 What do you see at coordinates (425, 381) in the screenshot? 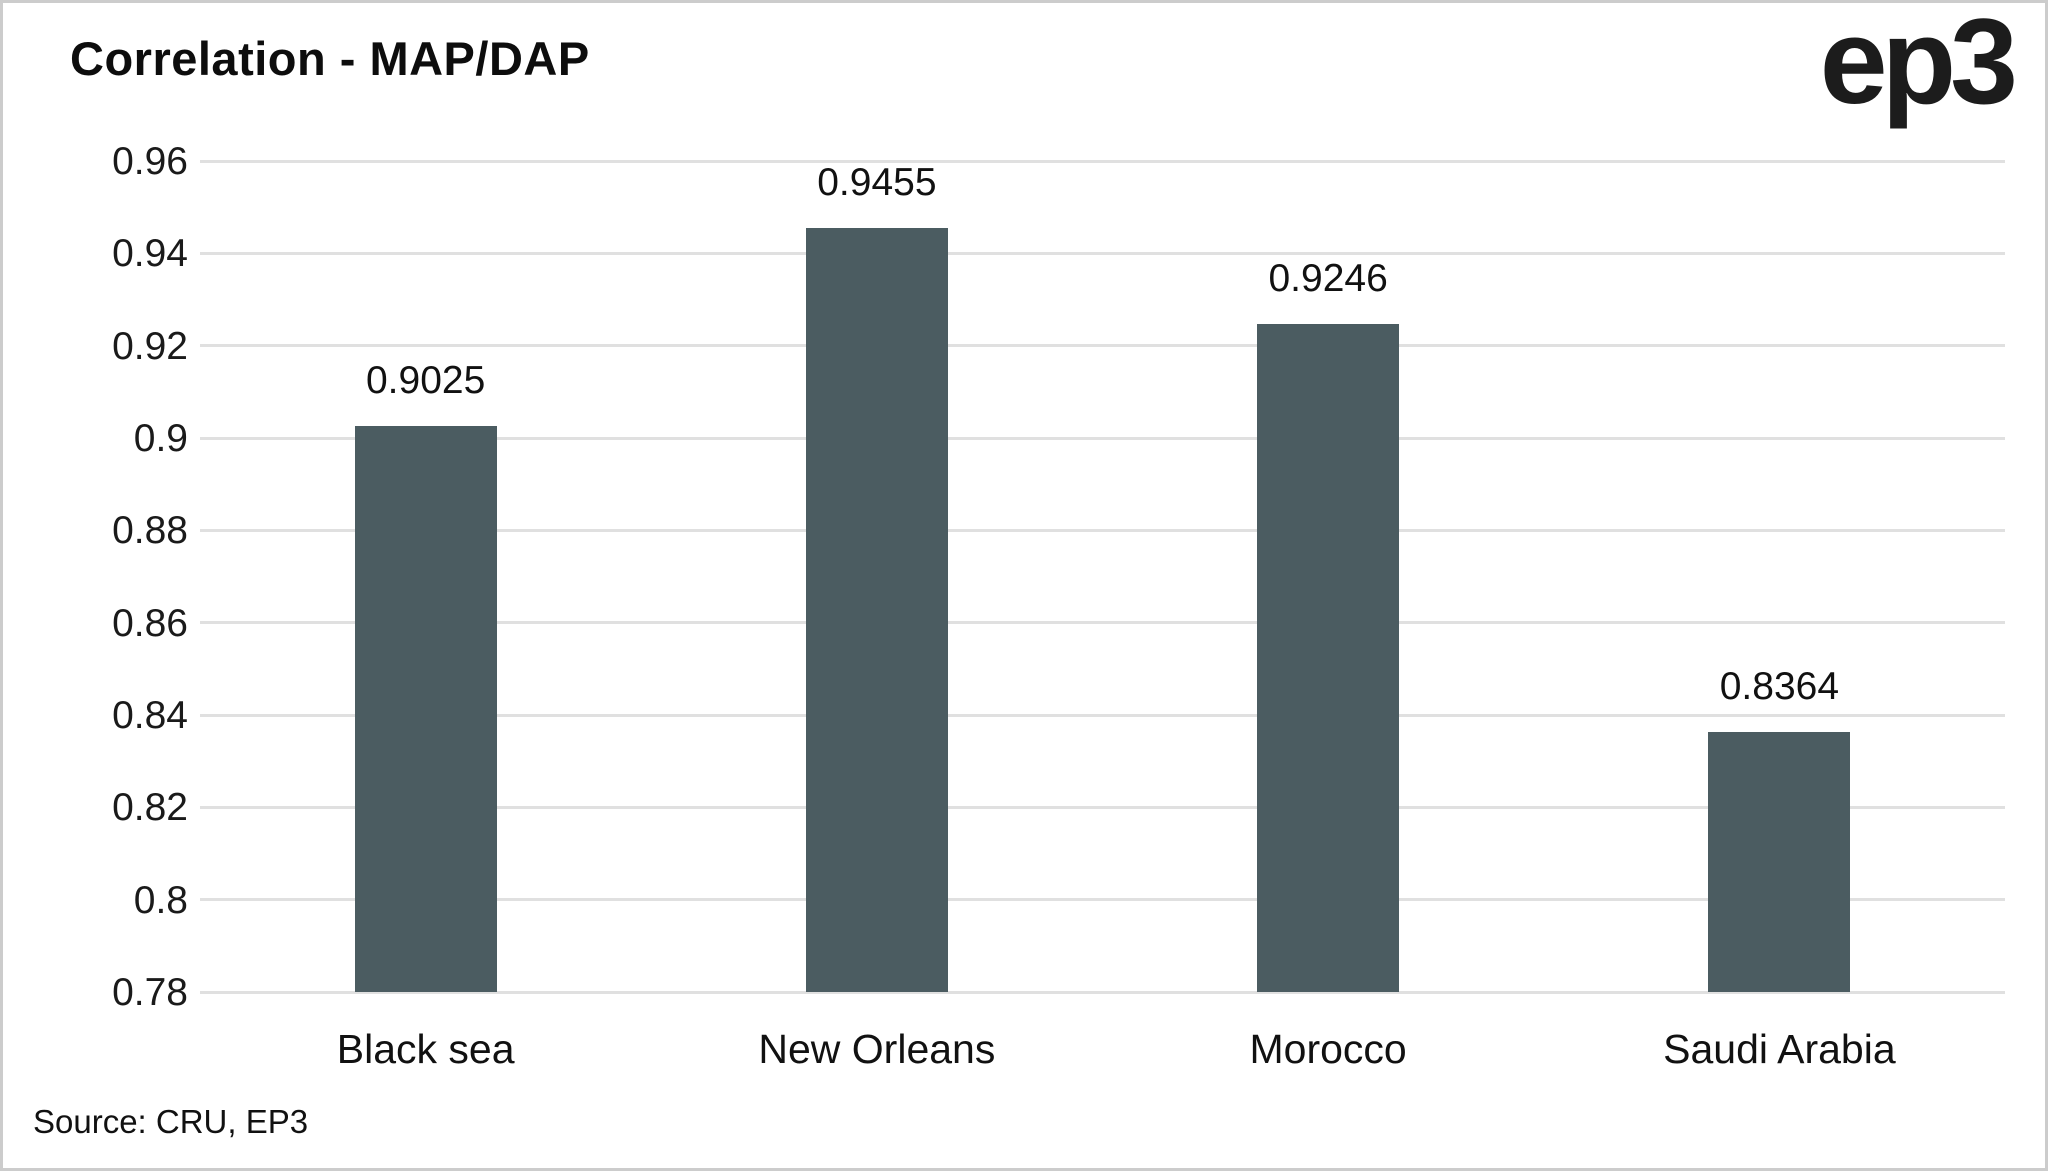
I see `bar-value-label: 0.9025` at bounding box center [425, 381].